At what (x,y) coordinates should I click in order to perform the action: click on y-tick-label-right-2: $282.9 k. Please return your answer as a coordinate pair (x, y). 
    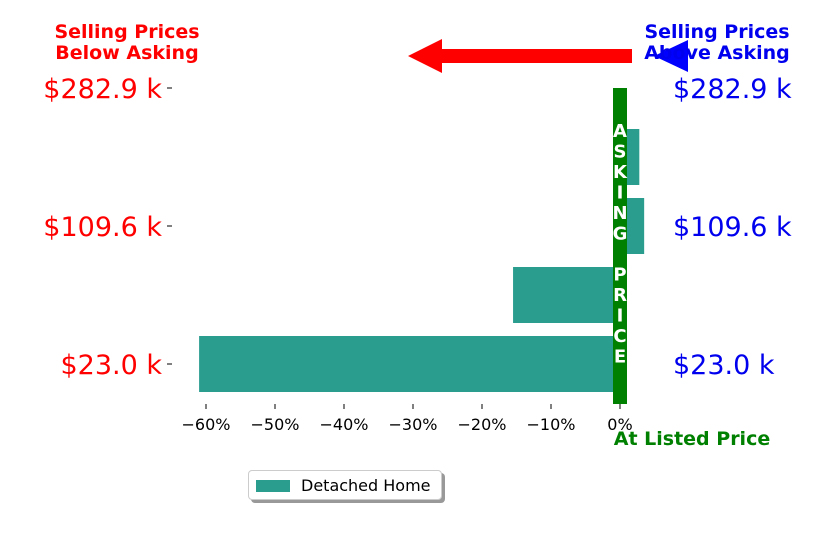
    Looking at the image, I should click on (732, 89).